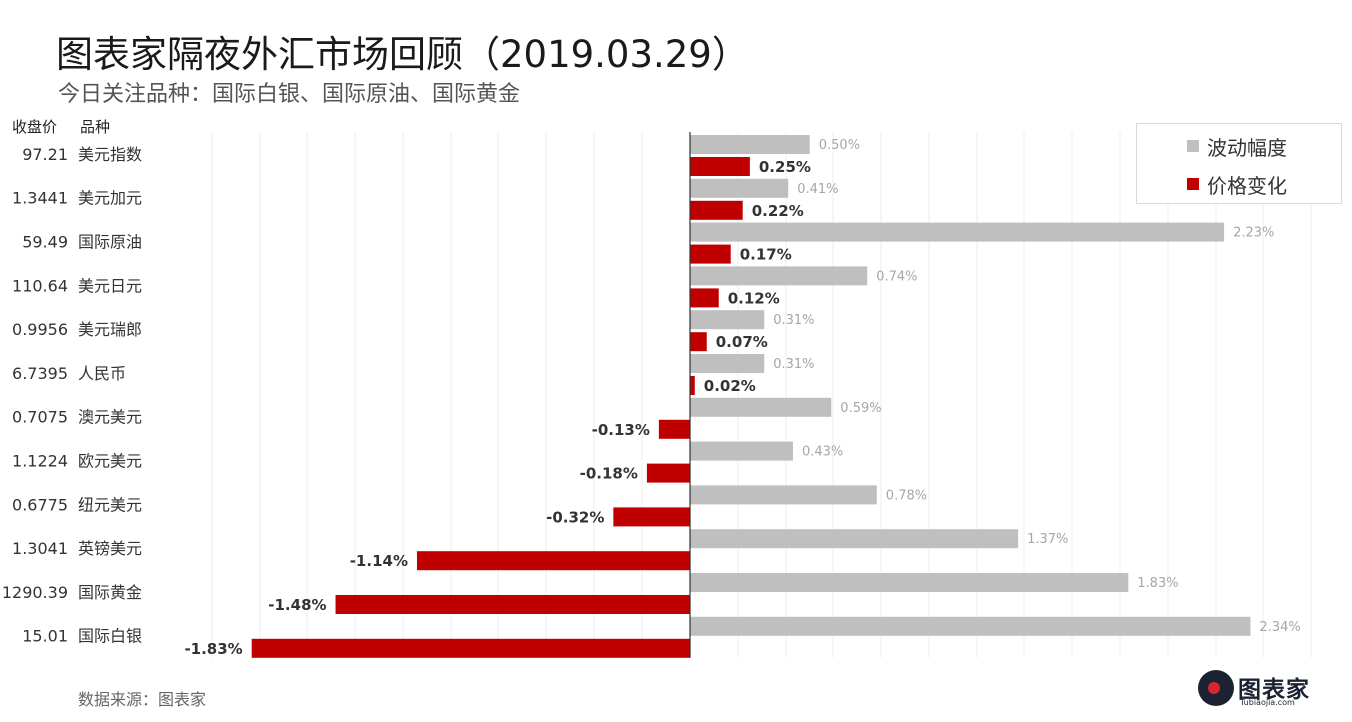 This screenshot has height=722, width=1352. What do you see at coordinates (1247, 186) in the screenshot?
I see `legend-label-price-change: 价格变化` at bounding box center [1247, 186].